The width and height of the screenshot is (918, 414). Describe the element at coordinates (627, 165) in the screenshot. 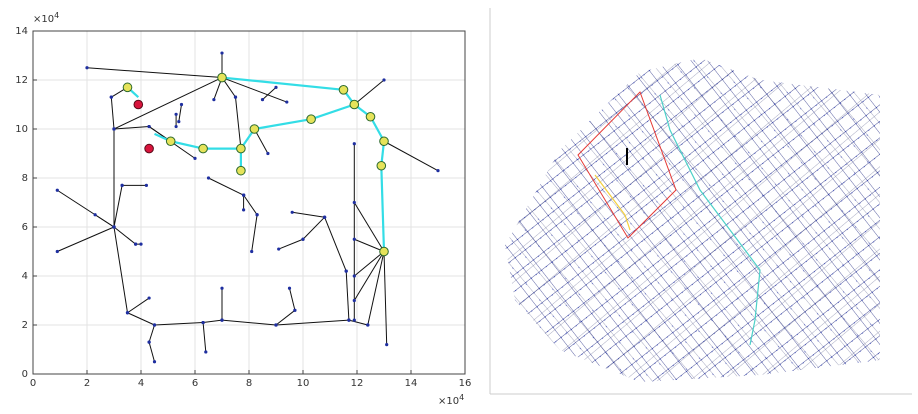

I see `highlight-region` at that location.